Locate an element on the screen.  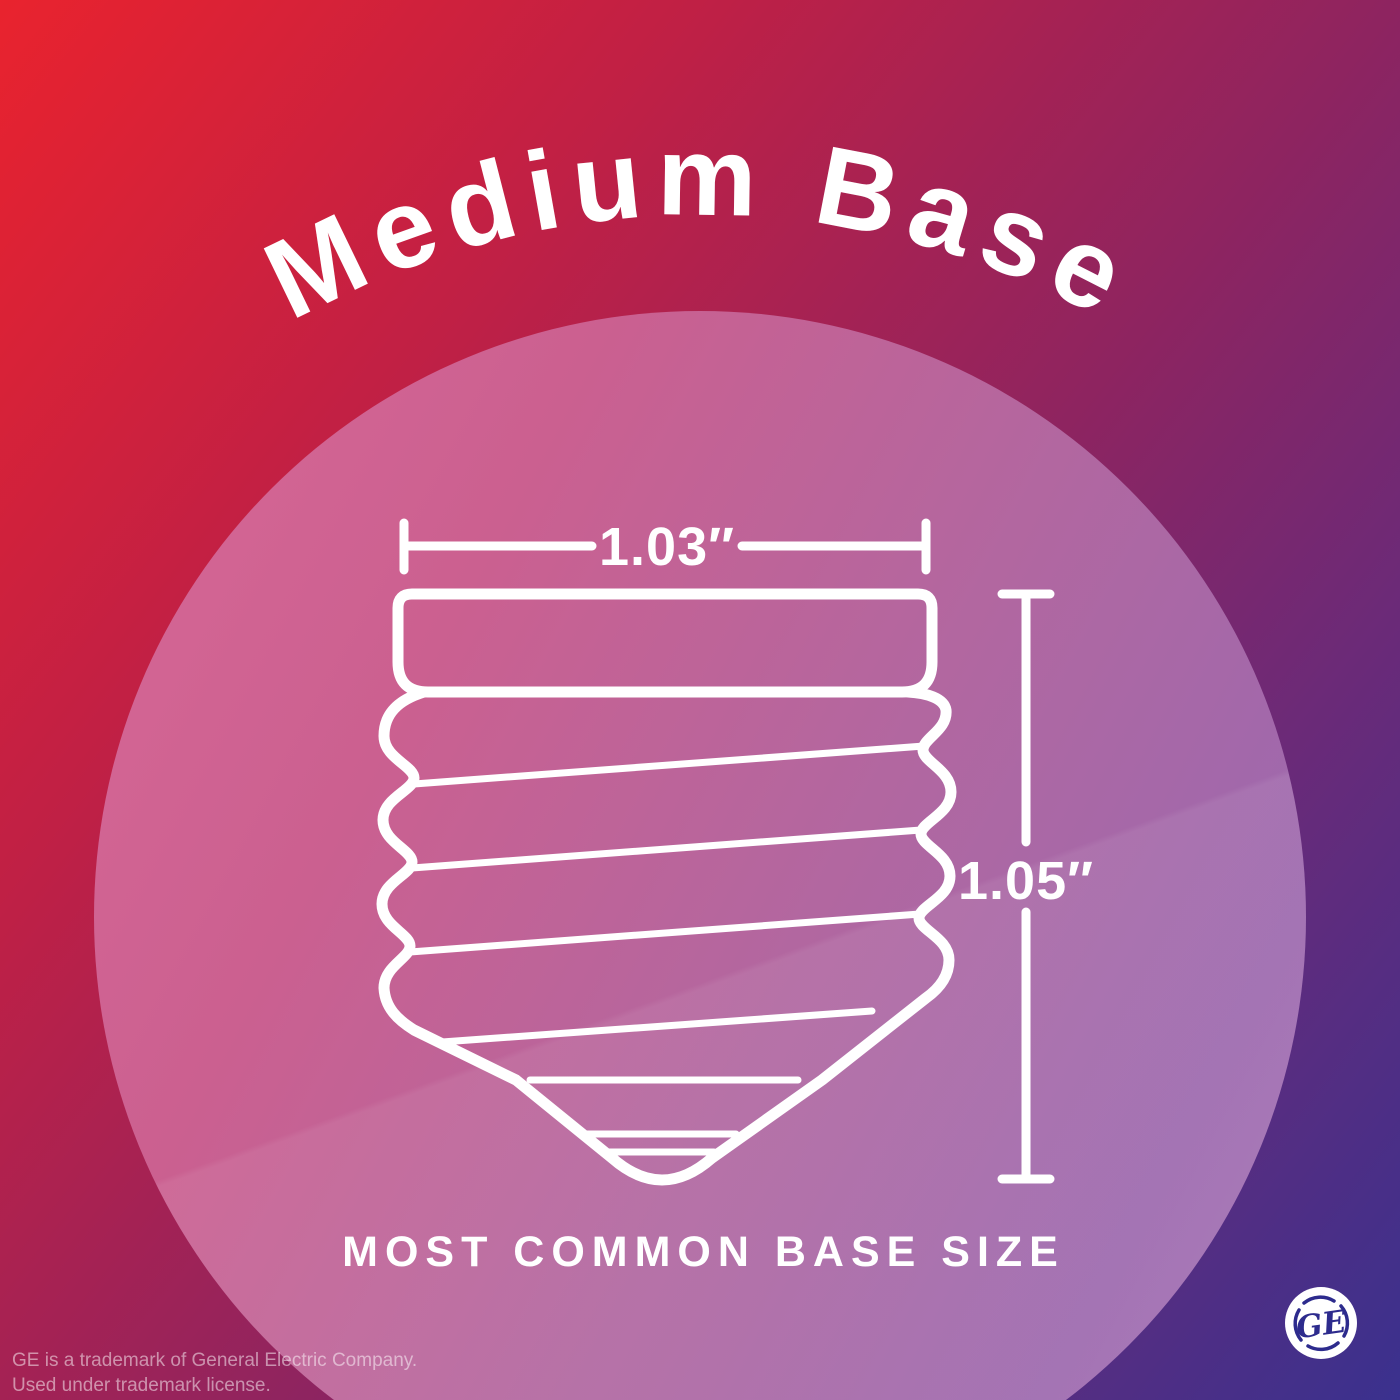
ge-monogram: GE is located at coordinates (1321, 1325).